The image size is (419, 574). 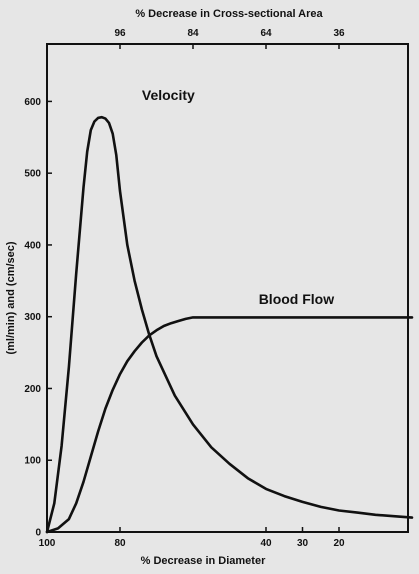 What do you see at coordinates (11, 297) in the screenshot?
I see `y-axis-title: (ml/min) and (cm/sec)` at bounding box center [11, 297].